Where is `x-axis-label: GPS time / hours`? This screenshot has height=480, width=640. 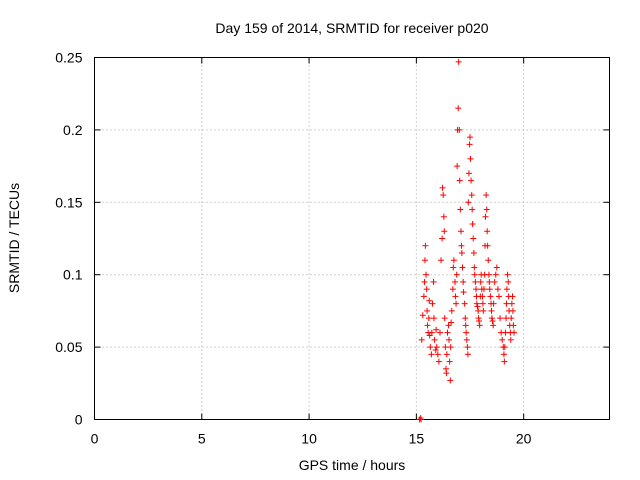
x-axis-label: GPS time / hours is located at coordinates (352, 465).